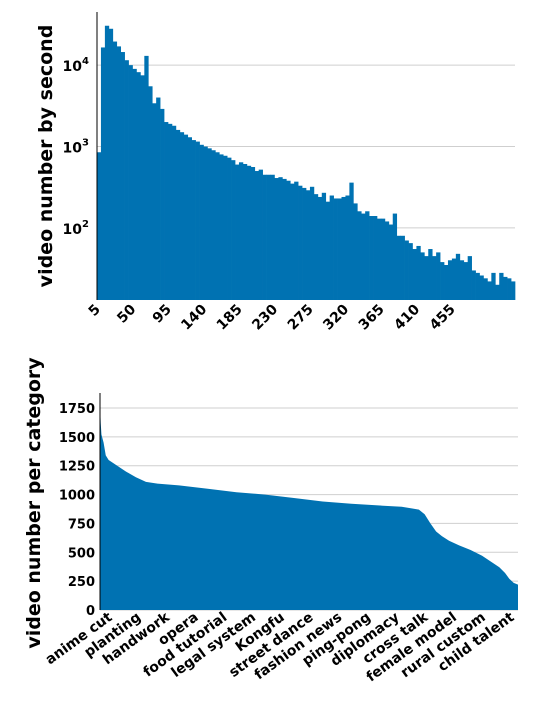  I want to click on top-x-tick-label: 185, so click(230, 318).